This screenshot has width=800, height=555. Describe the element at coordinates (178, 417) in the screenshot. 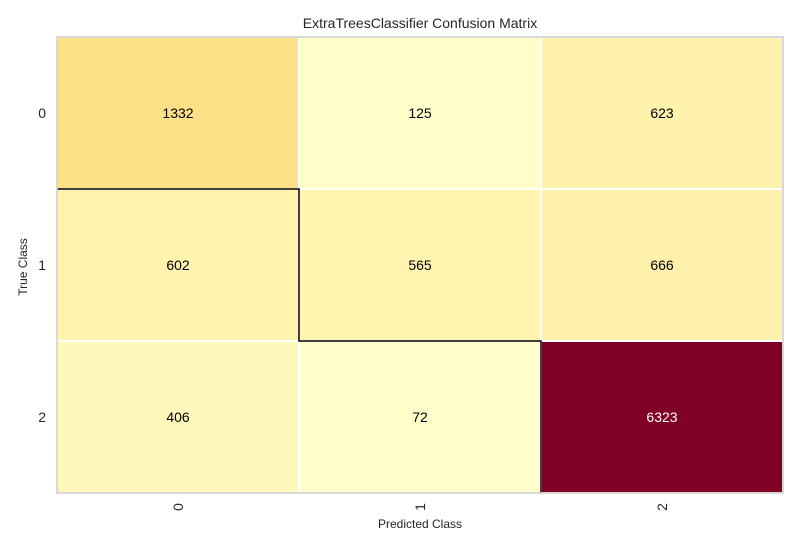

I see `cell-value-2-0: 406` at that location.